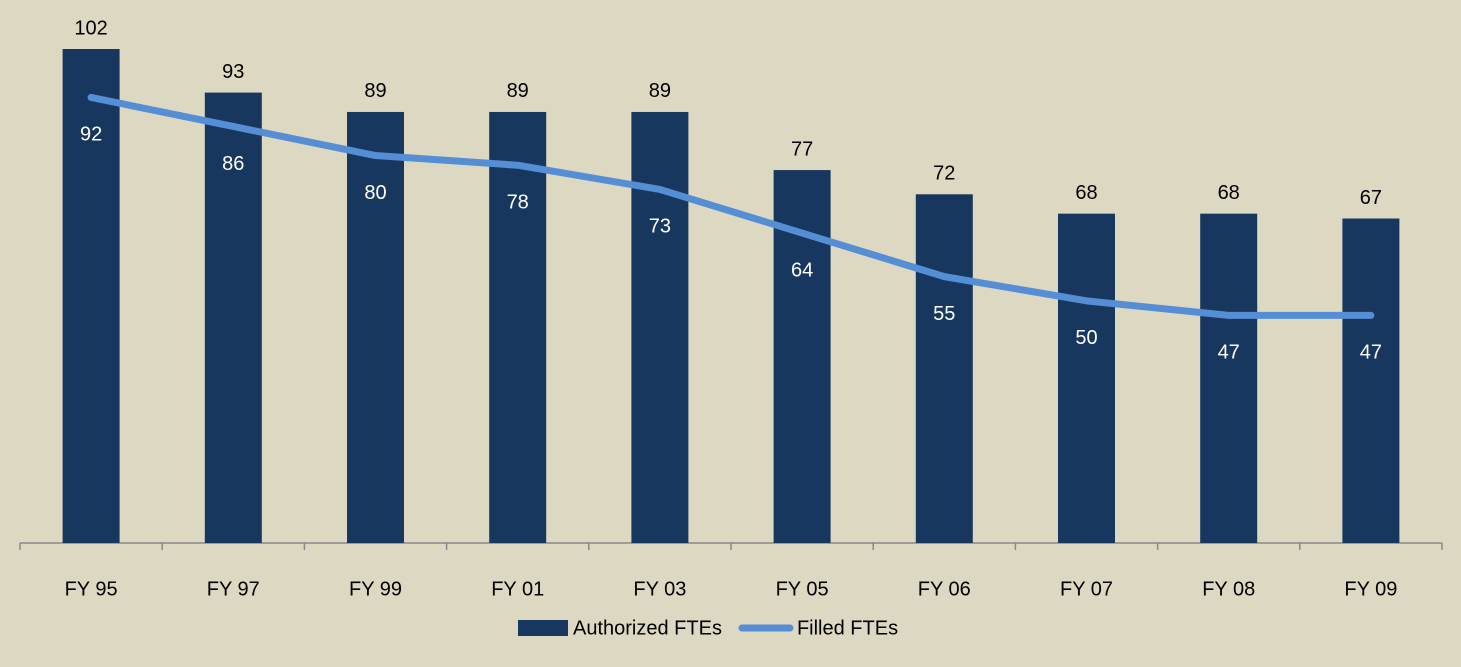  What do you see at coordinates (802, 589) in the screenshot?
I see `x-tick-label: FY 05` at bounding box center [802, 589].